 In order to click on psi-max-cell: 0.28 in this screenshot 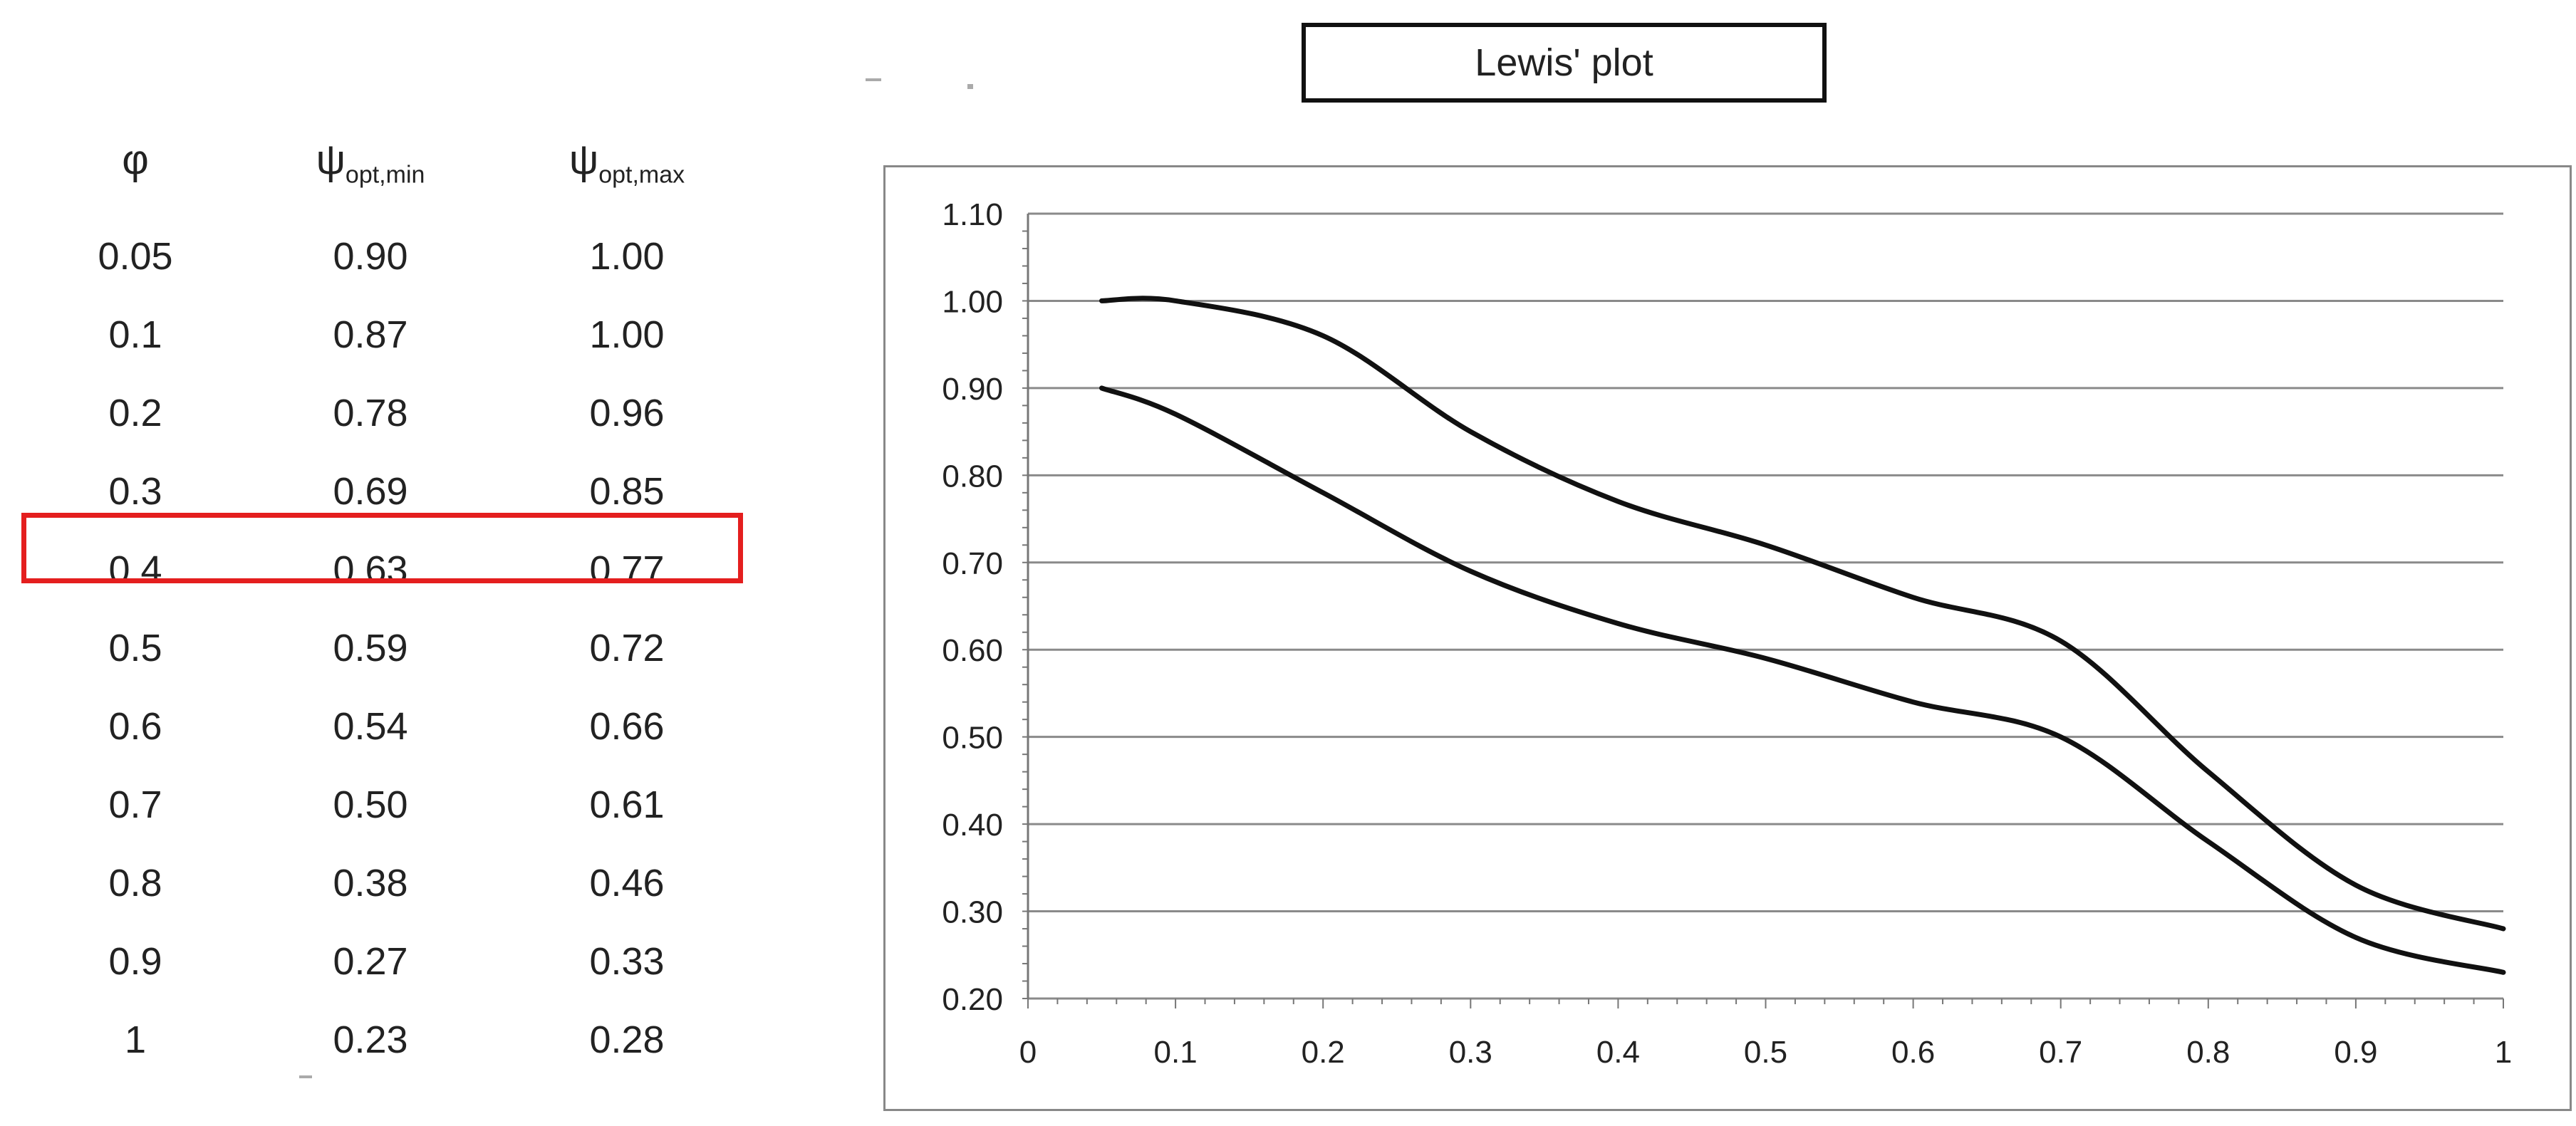, I will do `click(627, 1039)`.